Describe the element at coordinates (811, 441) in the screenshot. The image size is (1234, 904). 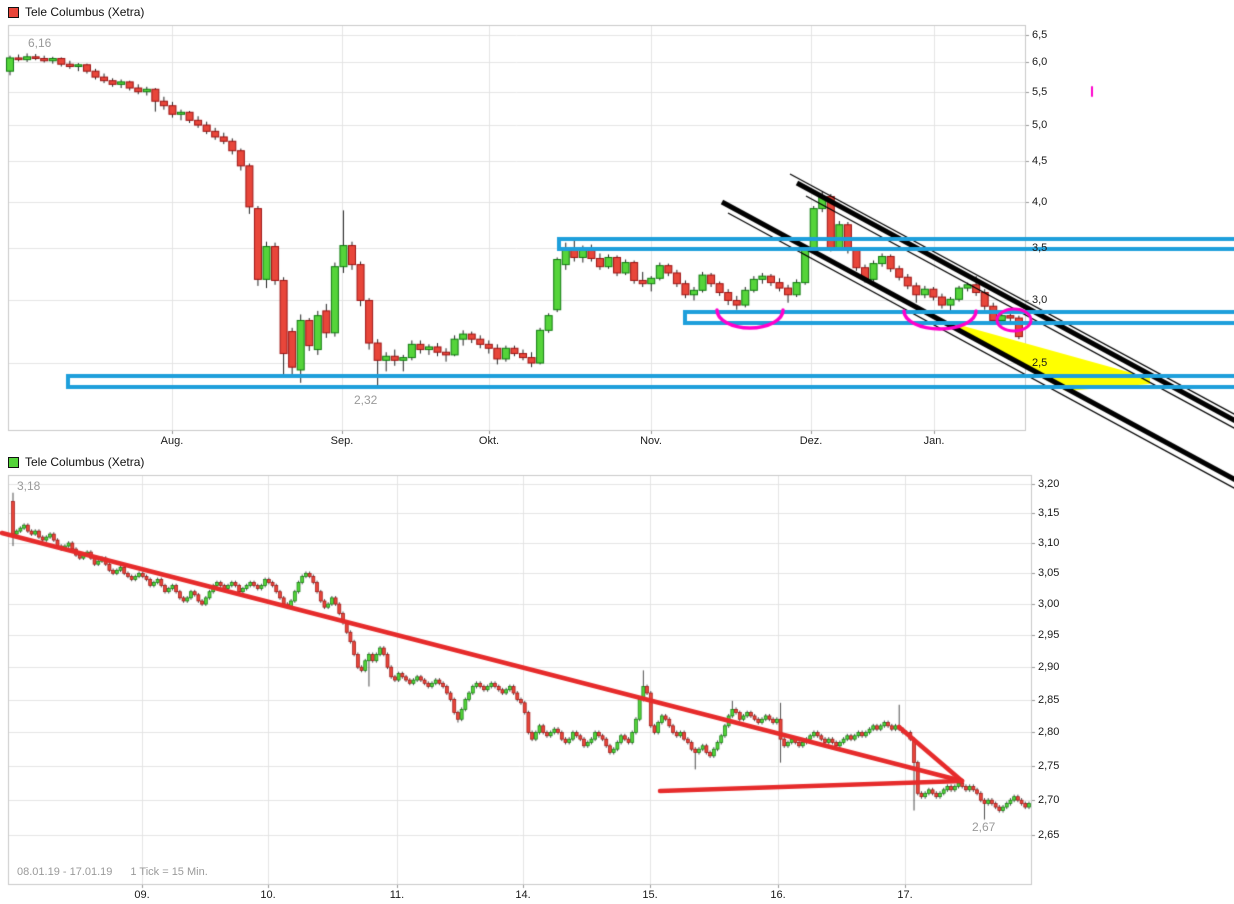
I see `x-axis-tick-label: Dez.` at that location.